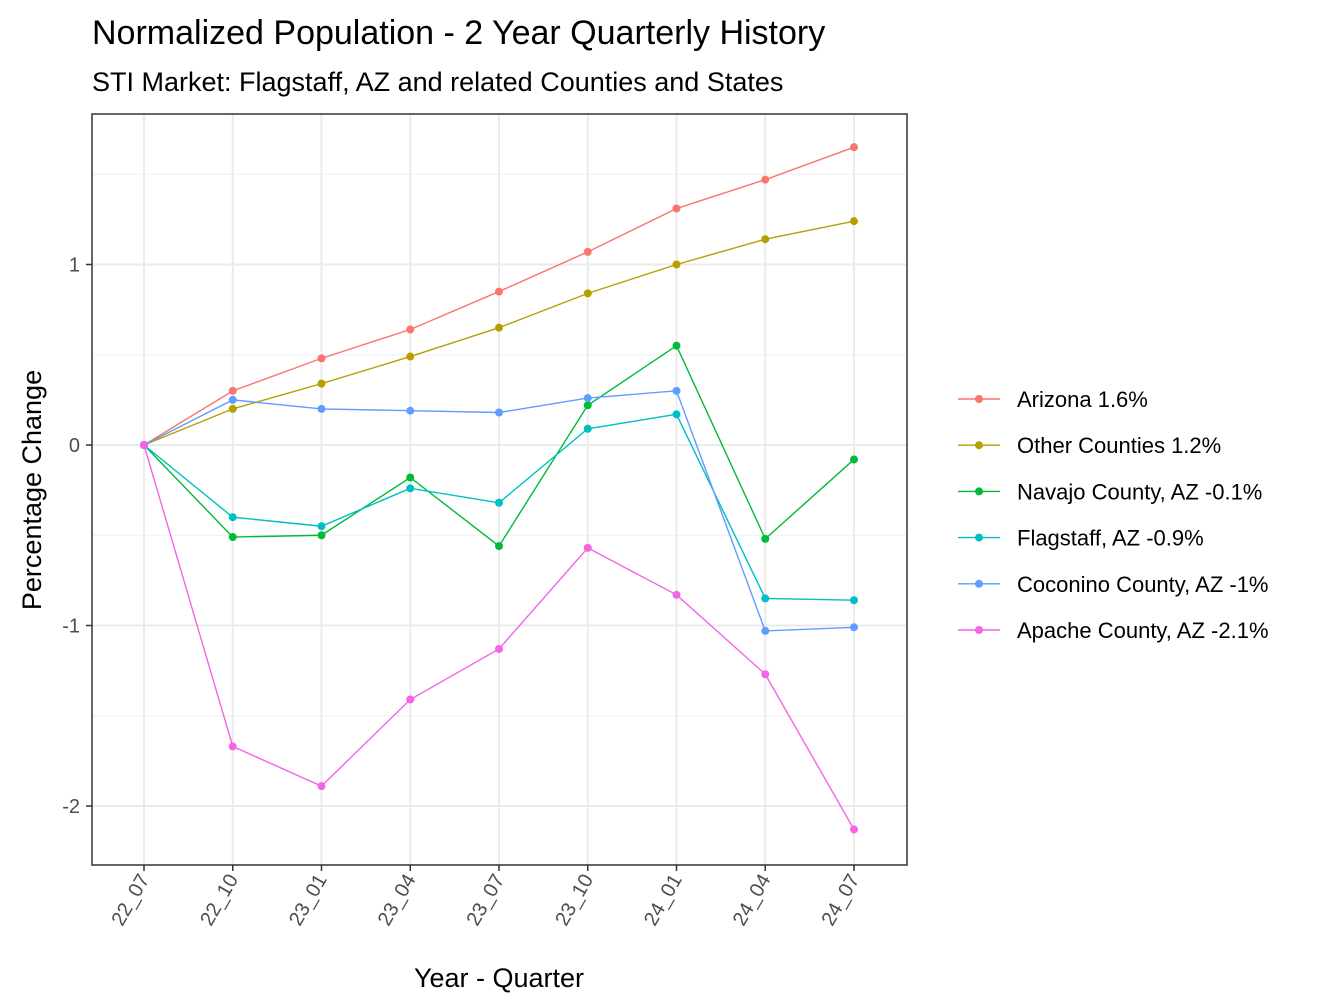  Describe the element at coordinates (1082, 399) in the screenshot. I see `legend-label: Arizona 1.6%` at that location.